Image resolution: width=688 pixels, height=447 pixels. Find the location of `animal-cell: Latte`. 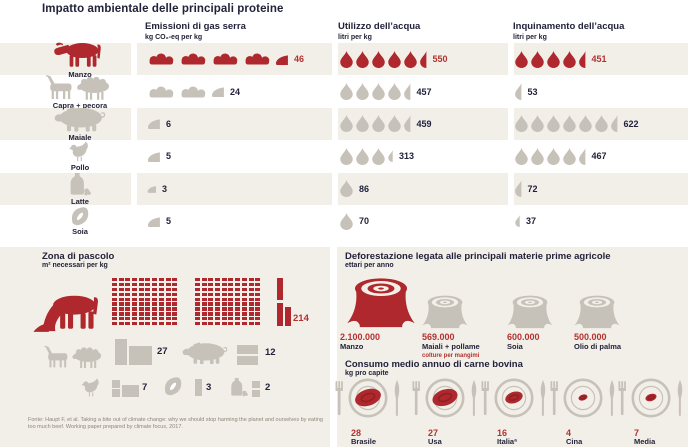

animal-cell: Latte is located at coordinates (80, 189).